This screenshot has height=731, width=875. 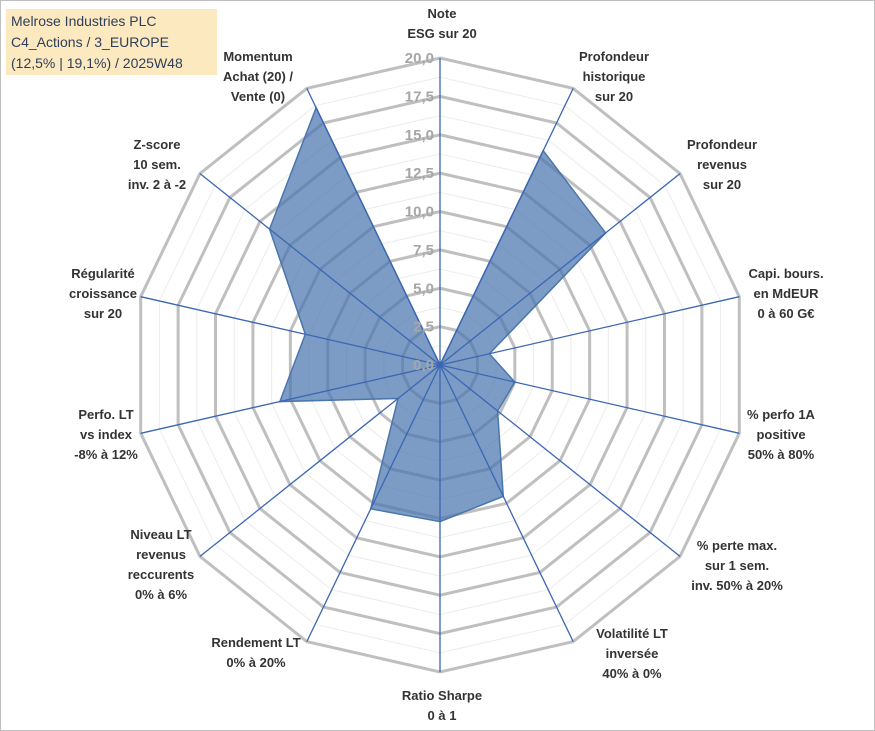 What do you see at coordinates (161, 574) in the screenshot?
I see `axis-label-line: reccurents` at bounding box center [161, 574].